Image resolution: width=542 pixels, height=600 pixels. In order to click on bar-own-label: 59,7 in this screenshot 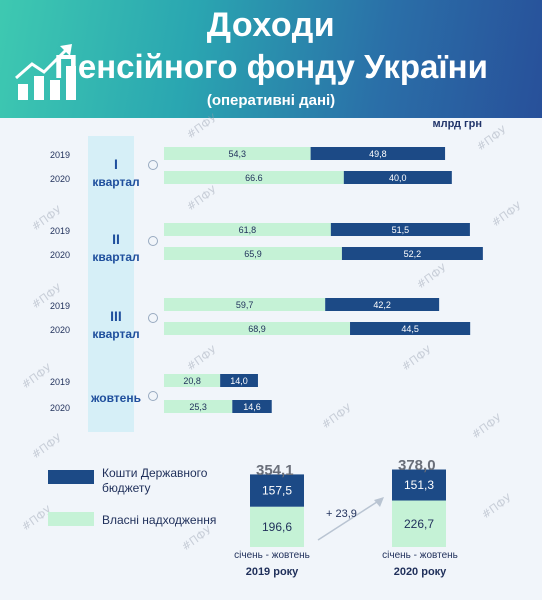, I will do `click(245, 305)`.